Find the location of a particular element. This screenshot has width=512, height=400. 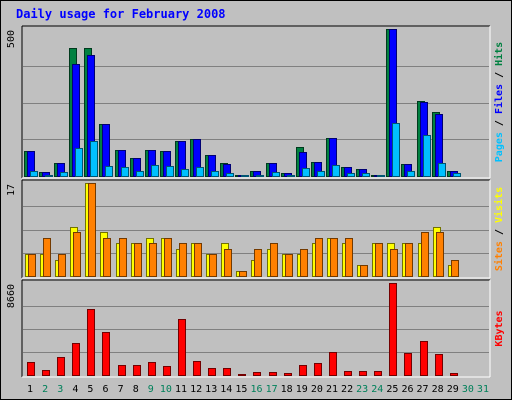

y-max-label: 17 is located at coordinates (11, 190).